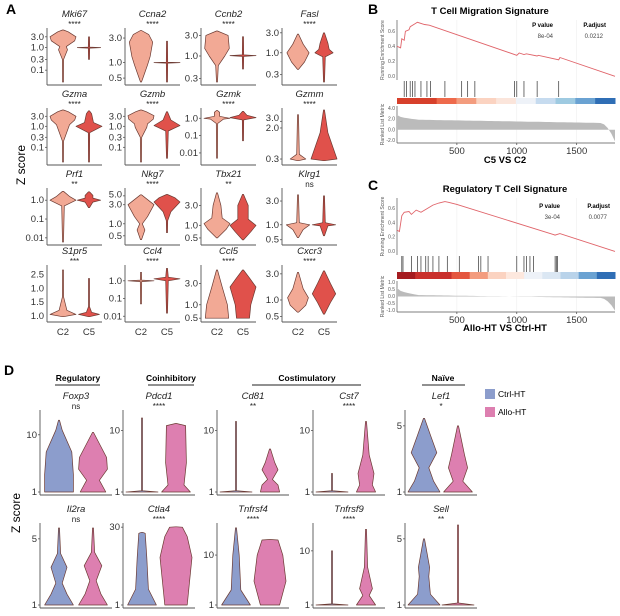 This screenshot has height=616, width=620. What do you see at coordinates (152, 104) in the screenshot?
I see `significance-gzmb: ****` at bounding box center [152, 104].